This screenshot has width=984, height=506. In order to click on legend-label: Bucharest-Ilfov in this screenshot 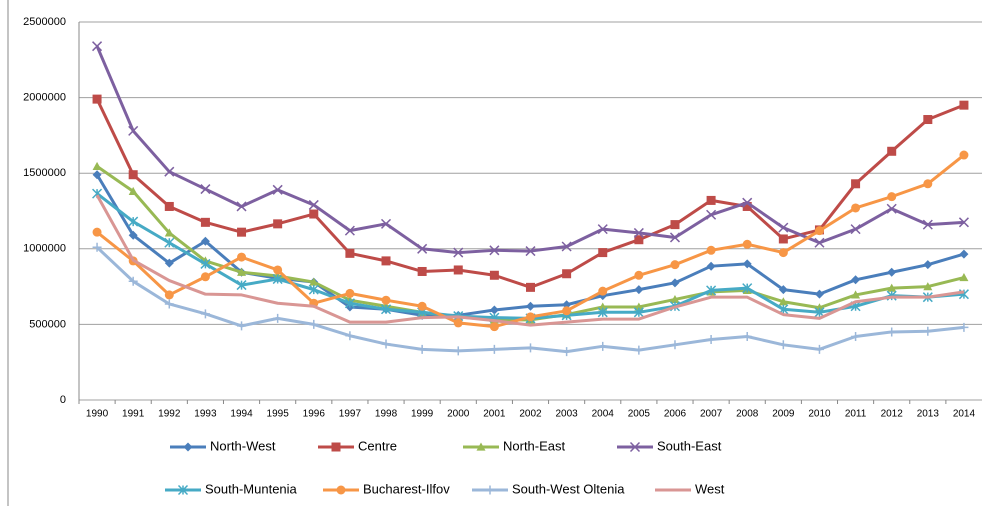, I will do `click(406, 488)`.